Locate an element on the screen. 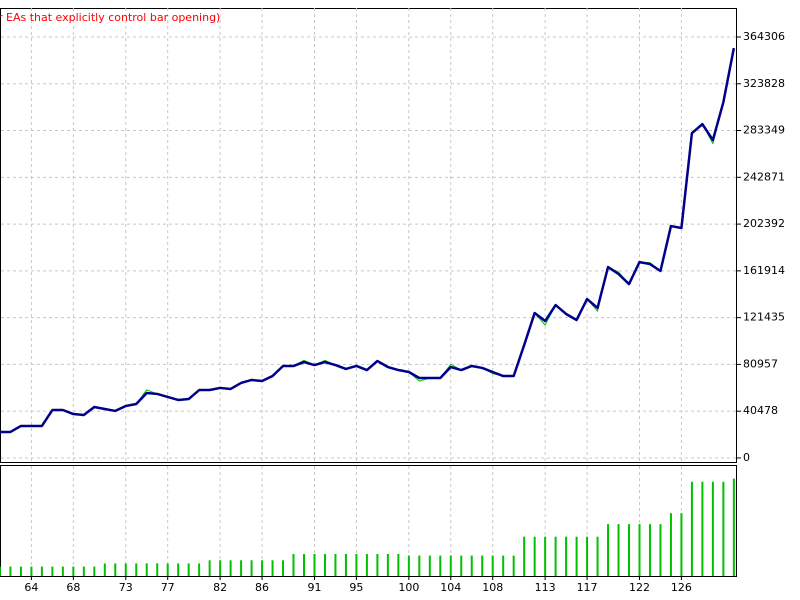 This screenshot has height=600, width=800. x-tick-label: 68 is located at coordinates (73, 587).